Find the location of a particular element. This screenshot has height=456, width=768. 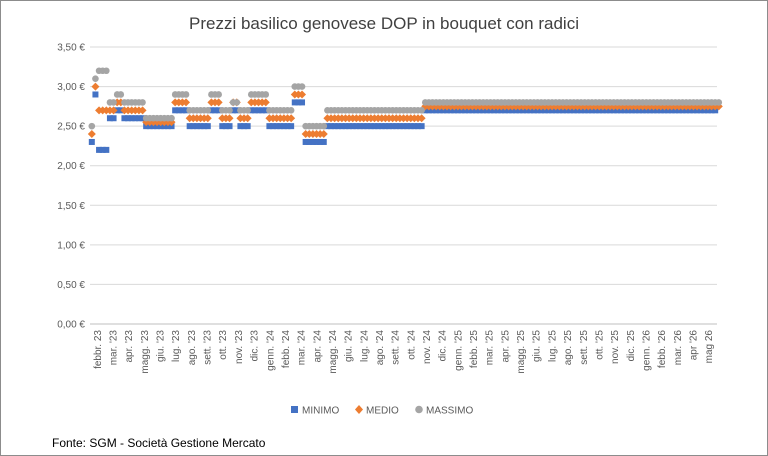

x-tick-label: apr. '25 is located at coordinates (505, 346).